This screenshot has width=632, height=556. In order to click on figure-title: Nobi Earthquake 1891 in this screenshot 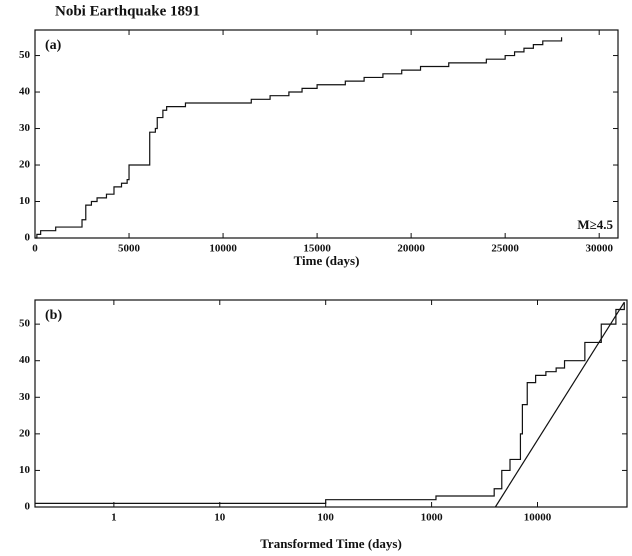, I will do `click(127, 11)`.